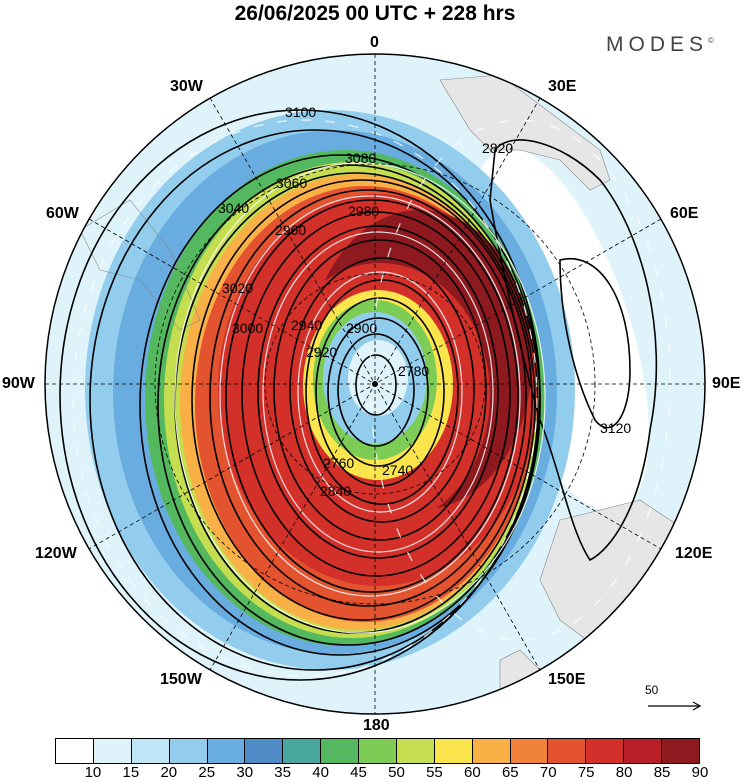  Describe the element at coordinates (414, 371) in the screenshot. I see `contour-label: 2780` at that location.